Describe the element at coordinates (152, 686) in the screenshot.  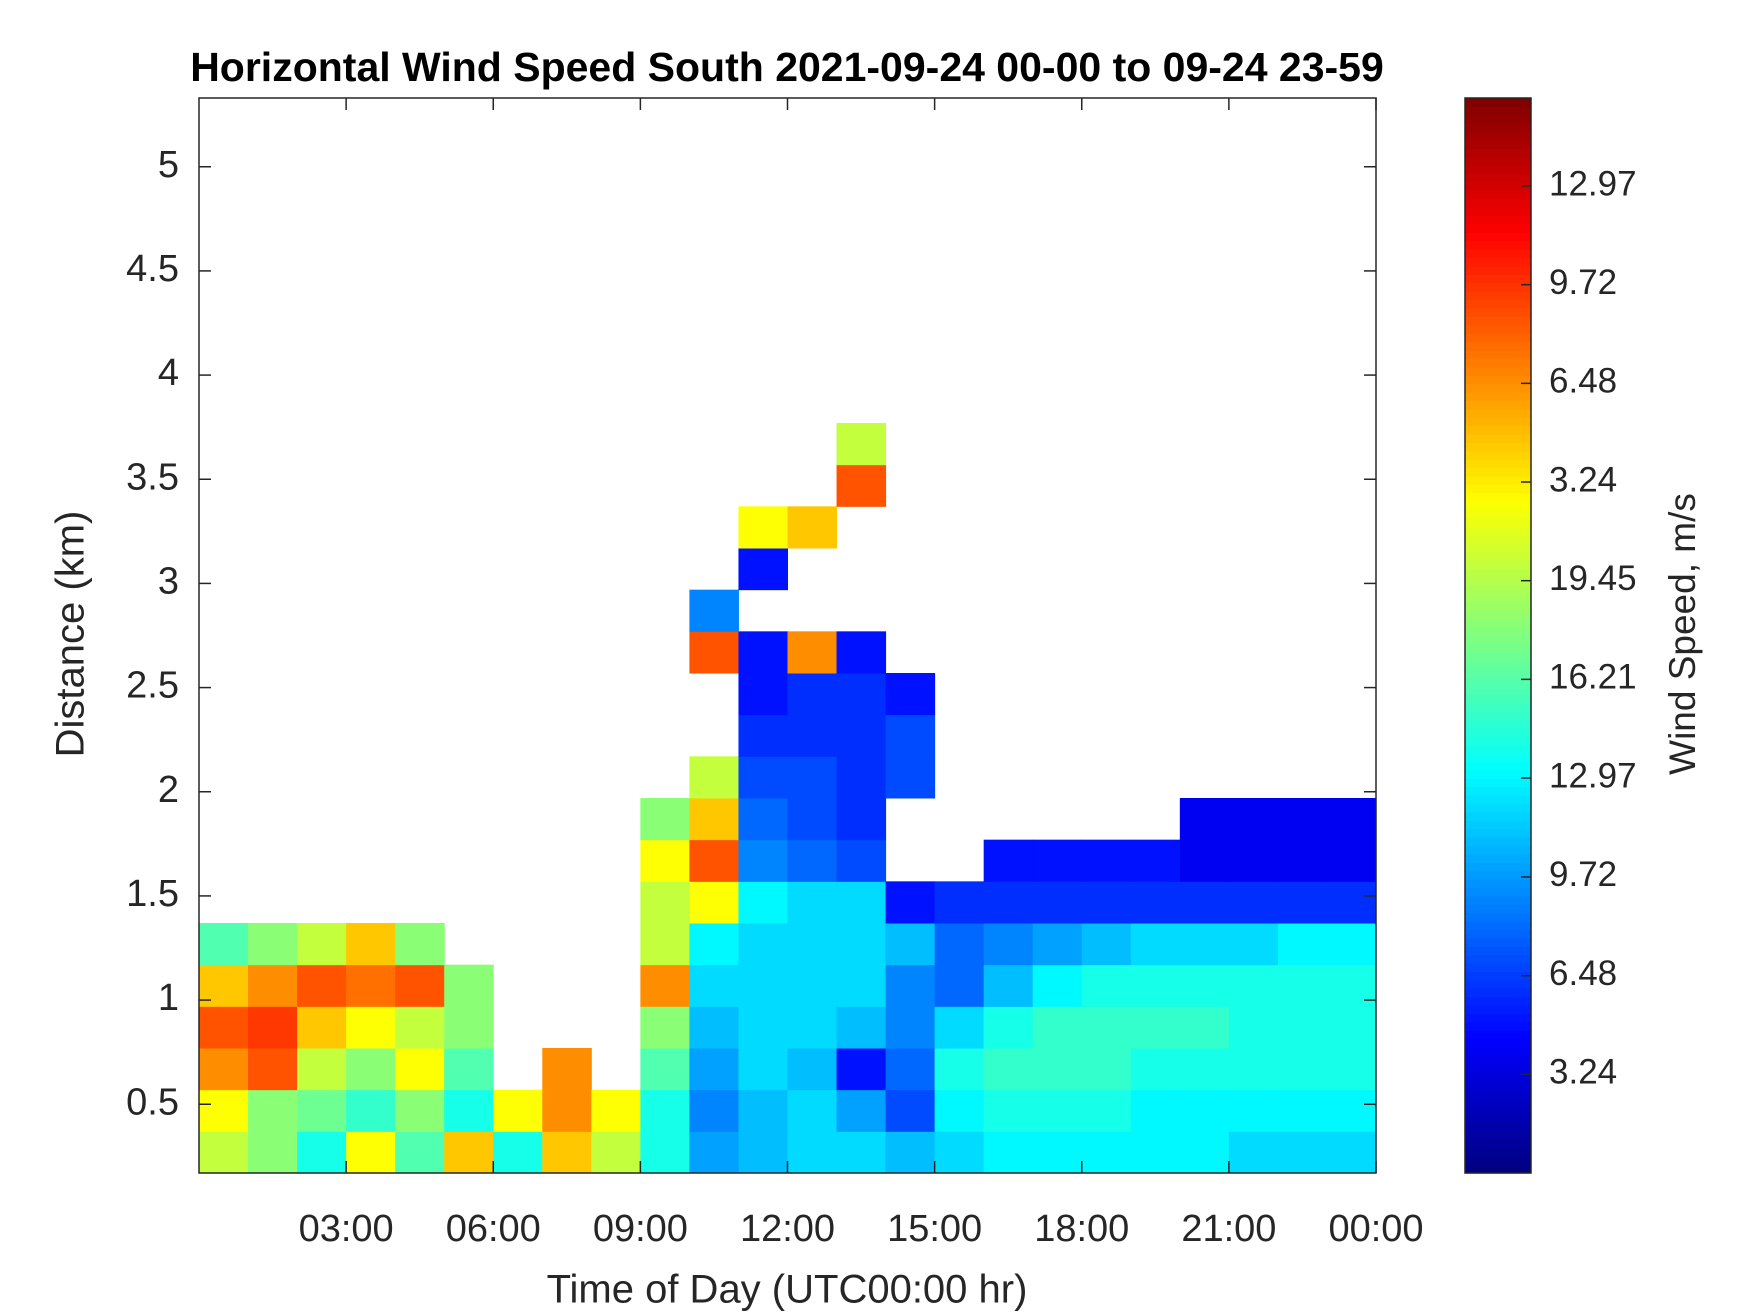
I see `y-tick-label: 2.5` at that location.